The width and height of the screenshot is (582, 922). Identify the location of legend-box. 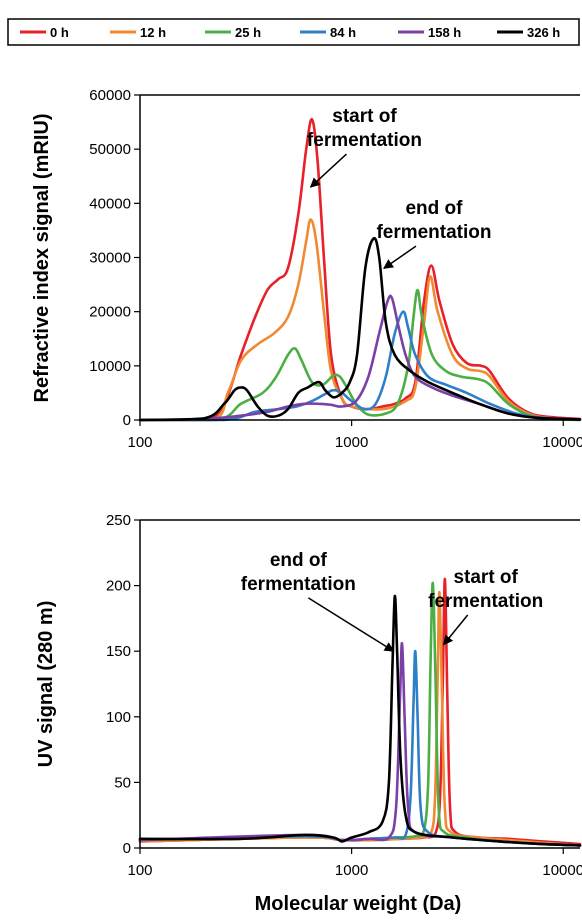
(293, 32).